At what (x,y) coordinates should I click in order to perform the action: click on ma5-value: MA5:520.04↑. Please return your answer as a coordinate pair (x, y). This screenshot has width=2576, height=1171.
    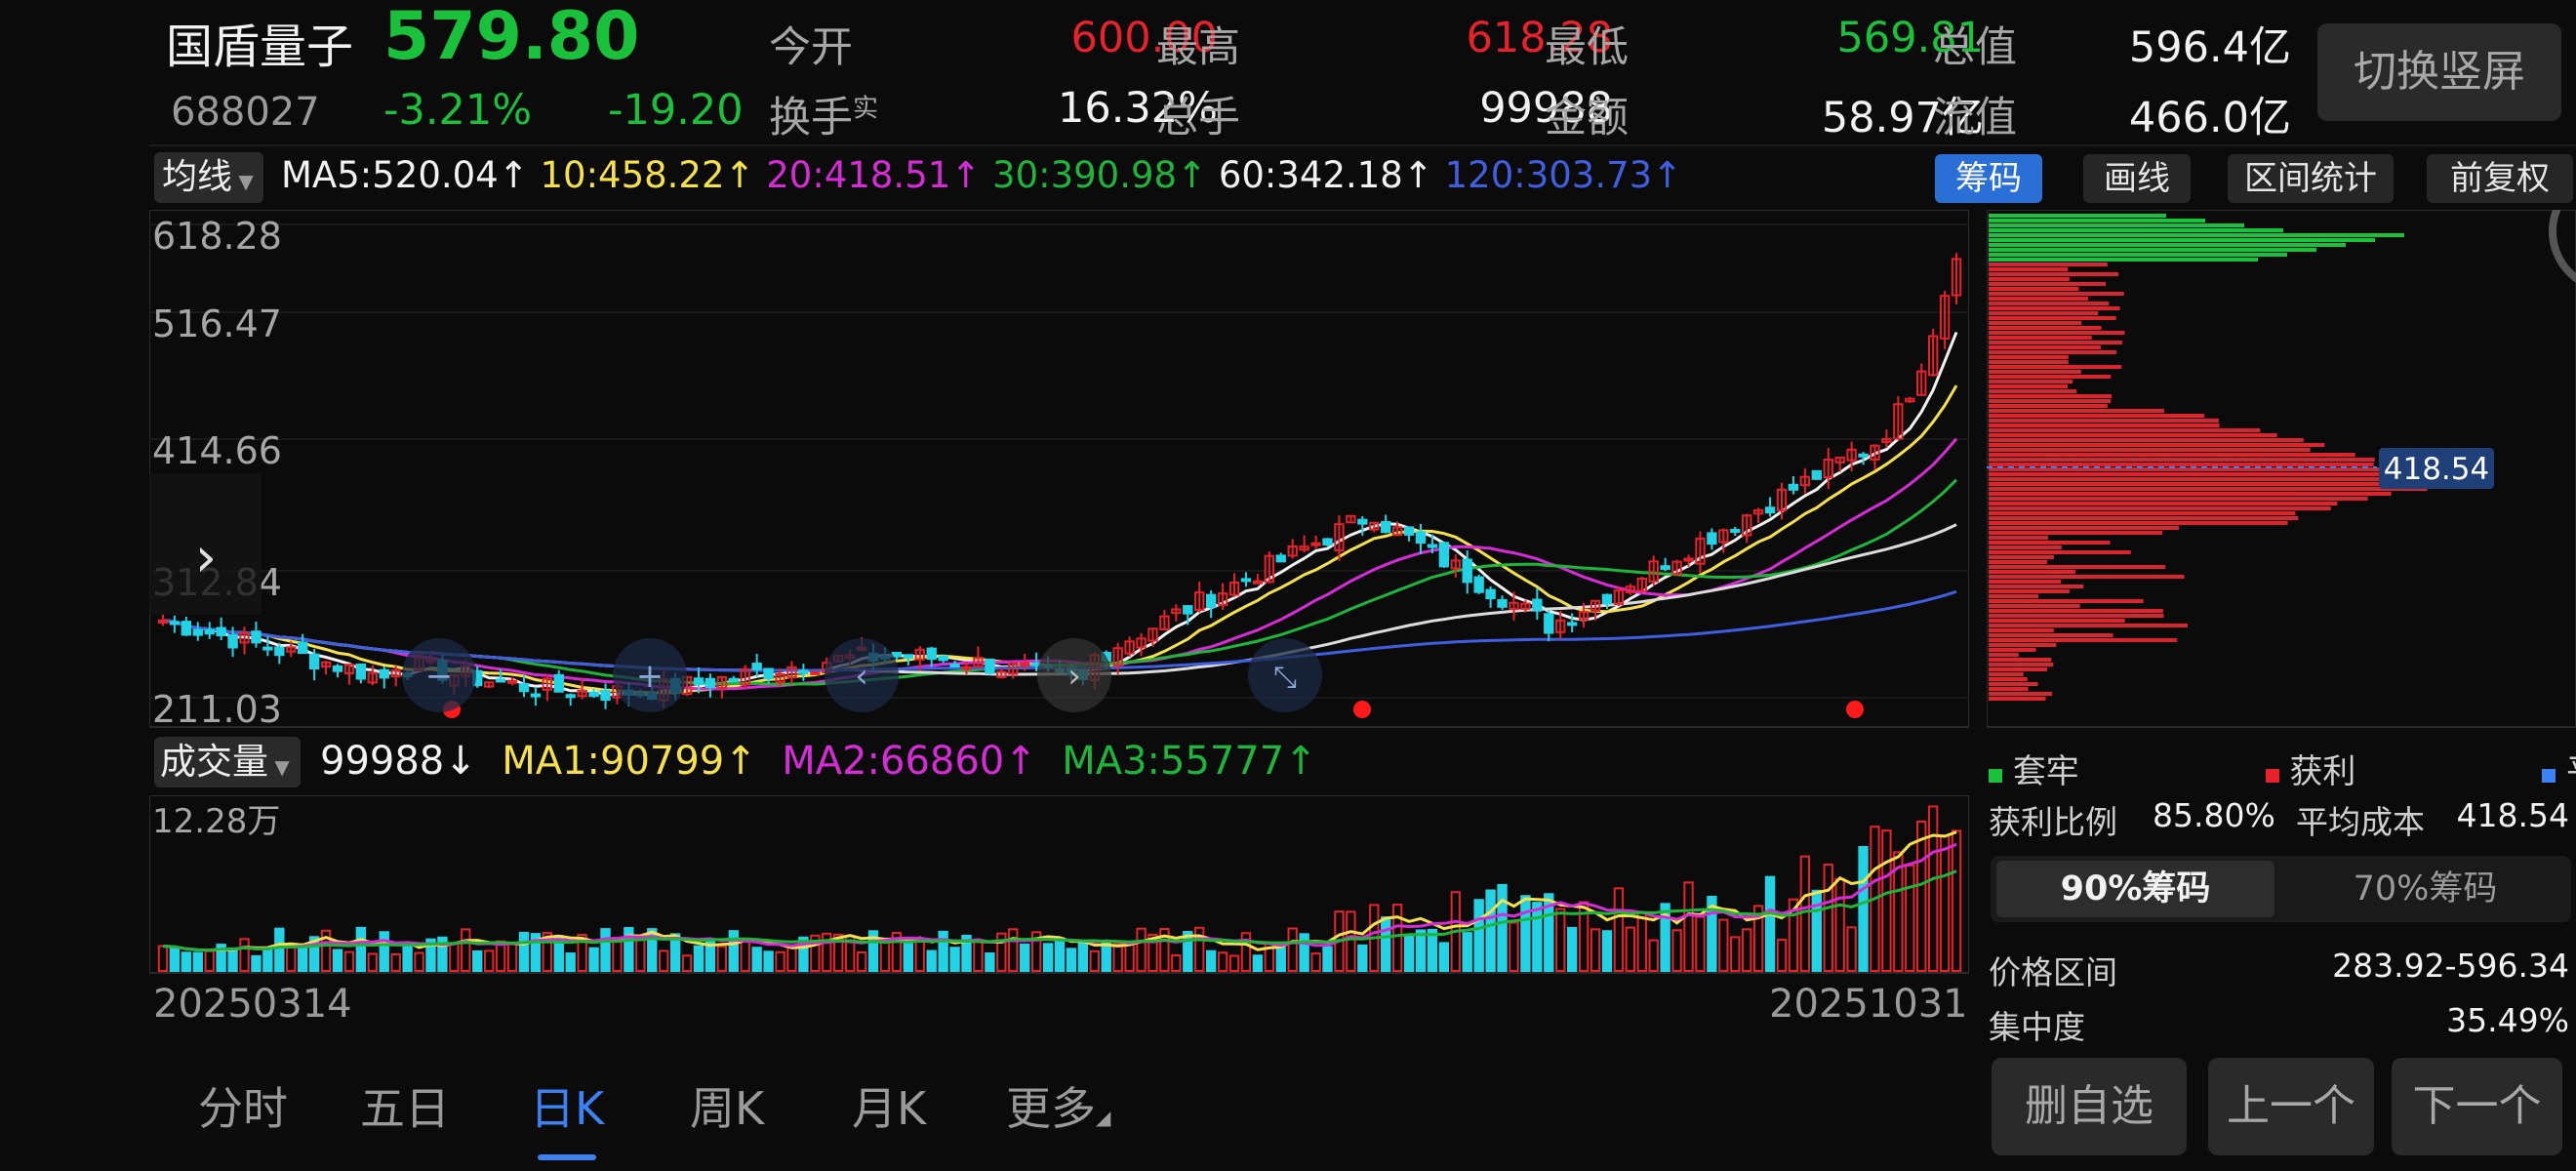
    Looking at the image, I should click on (405, 175).